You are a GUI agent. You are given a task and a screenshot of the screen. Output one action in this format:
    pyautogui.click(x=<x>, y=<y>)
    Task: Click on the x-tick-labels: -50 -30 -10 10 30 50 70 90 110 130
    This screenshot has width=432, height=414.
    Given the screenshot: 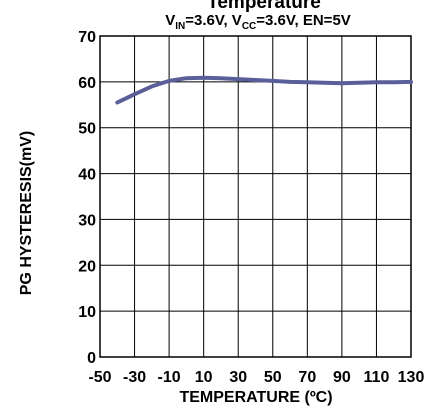 What is the action you would take?
    pyautogui.click(x=256, y=377)
    